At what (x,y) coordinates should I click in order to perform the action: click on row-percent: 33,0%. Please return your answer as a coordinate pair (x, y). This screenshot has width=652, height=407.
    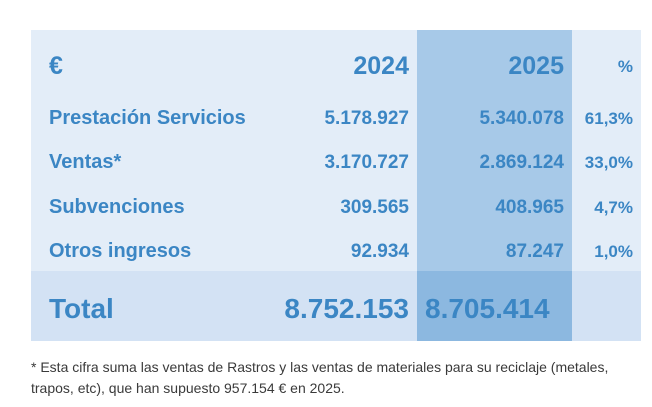
    Looking at the image, I should click on (608, 162).